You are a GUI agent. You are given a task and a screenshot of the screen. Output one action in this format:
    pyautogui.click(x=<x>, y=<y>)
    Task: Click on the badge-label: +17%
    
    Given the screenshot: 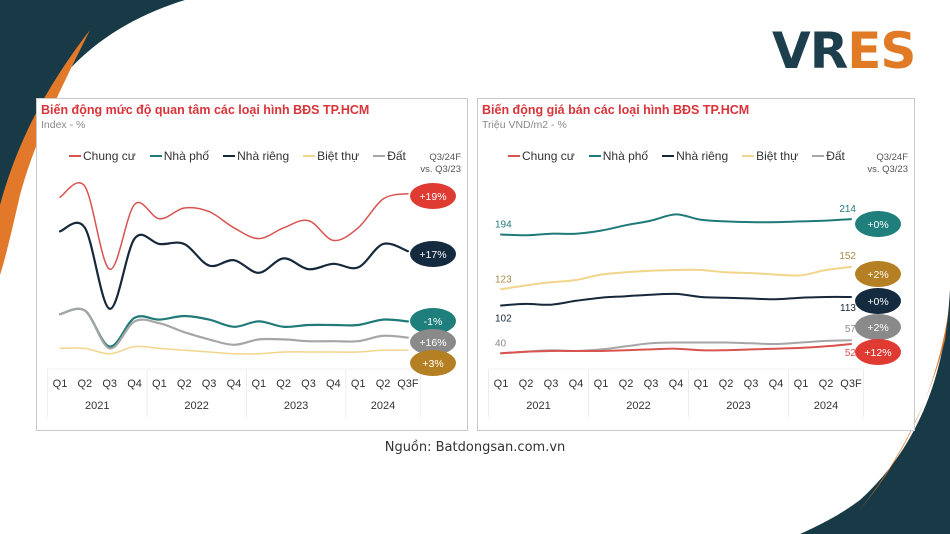 What is the action you would take?
    pyautogui.click(x=432, y=255)
    